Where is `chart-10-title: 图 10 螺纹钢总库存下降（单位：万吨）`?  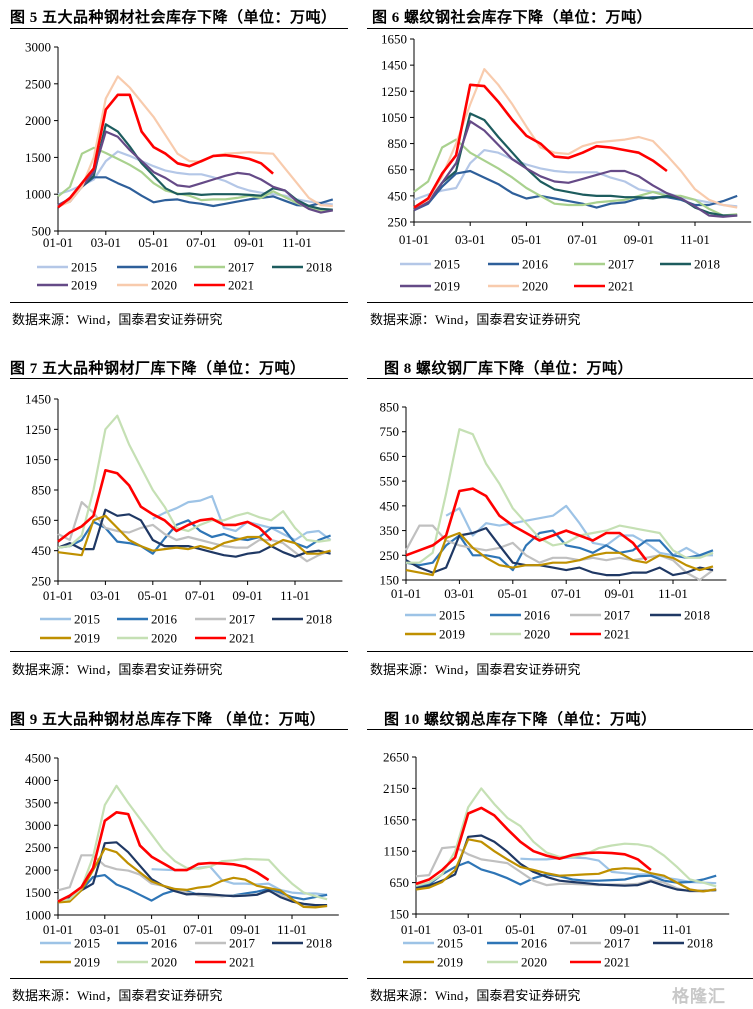 chart-10-title: 图 10 螺纹钢总库存下降（单位：万吨） is located at coordinates (520, 720).